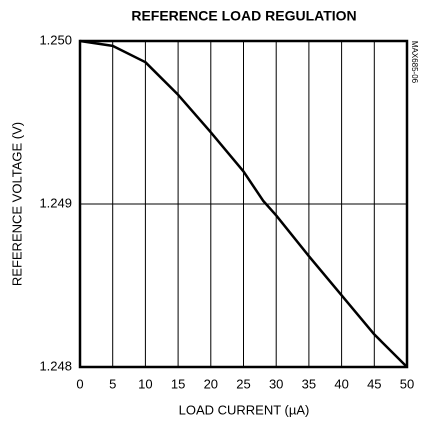  Describe the element at coordinates (407, 383) in the screenshot. I see `x-tick-label: 50` at that location.